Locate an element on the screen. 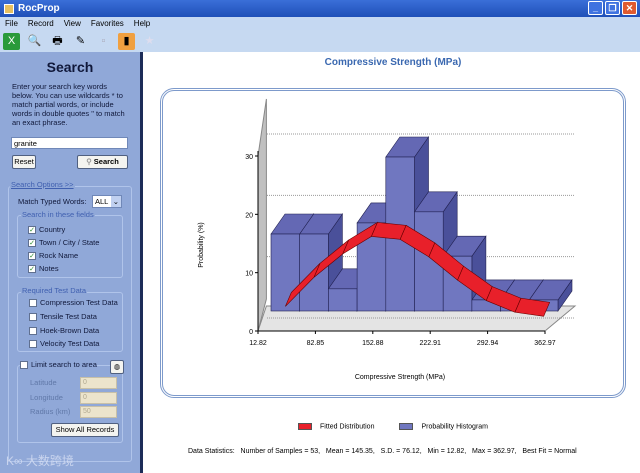 This screenshot has width=640, height=473. latitude-field: 0 is located at coordinates (98, 383).